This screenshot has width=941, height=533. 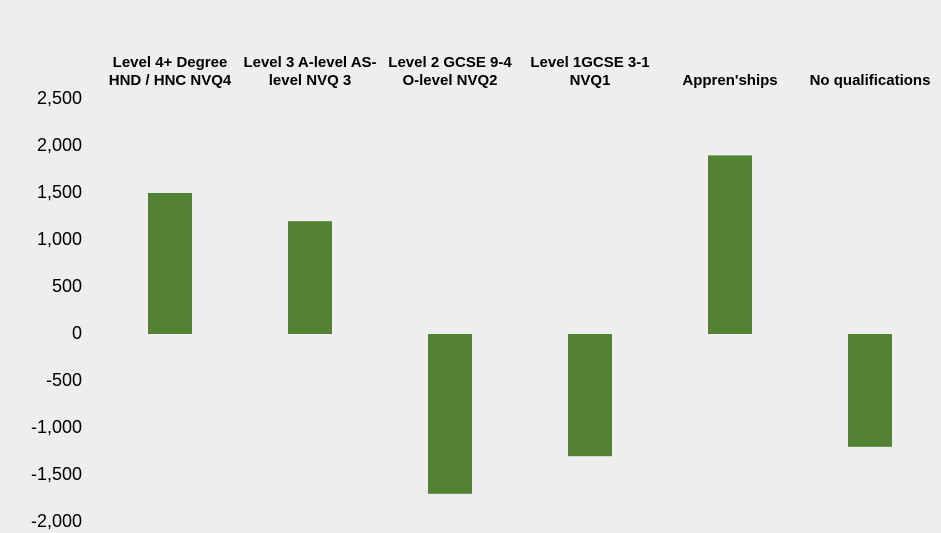 I want to click on y-tick-label: 1,000, so click(x=59, y=239).